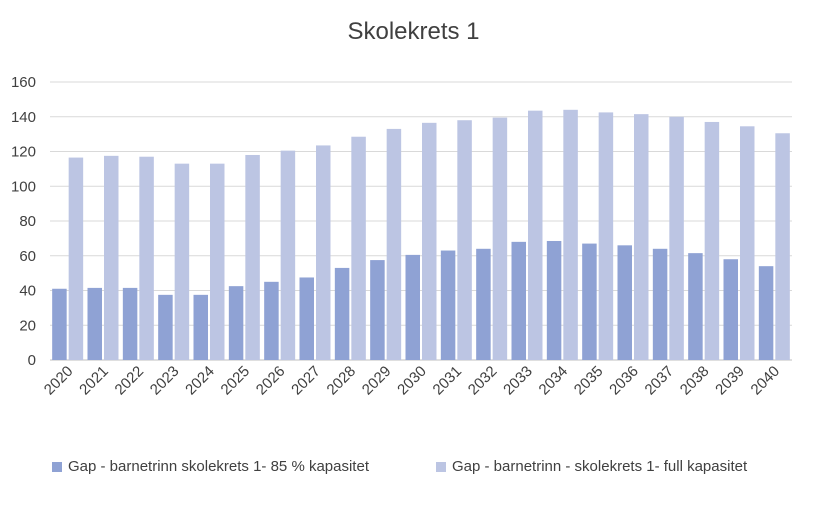  I want to click on y-tick-label: 80, so click(27, 221).